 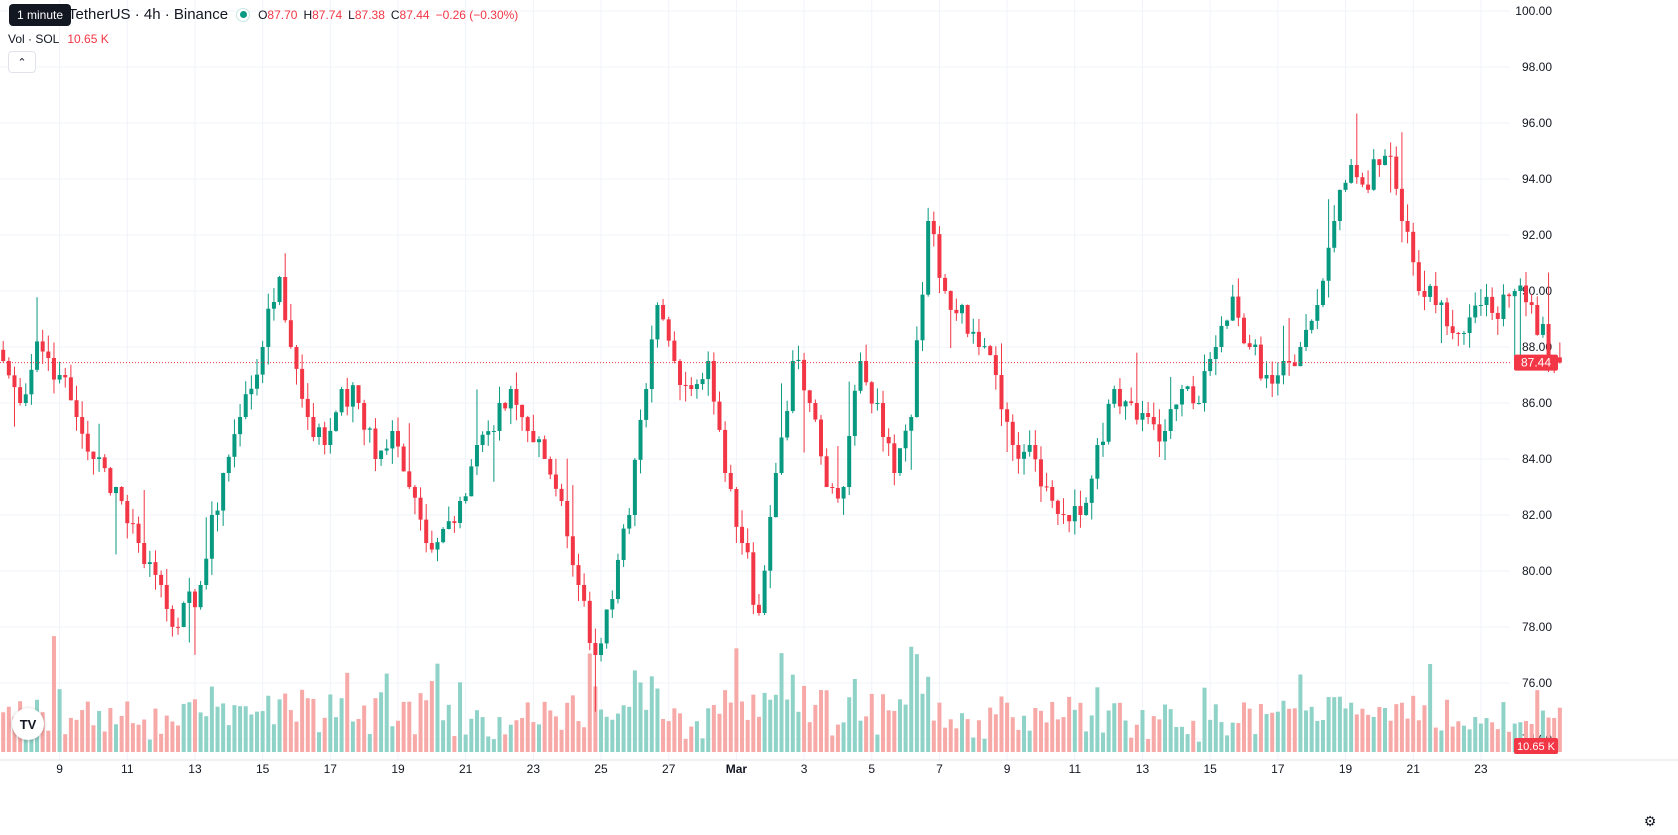 What do you see at coordinates (669, 769) in the screenshot?
I see `x-tick-label: 27` at bounding box center [669, 769].